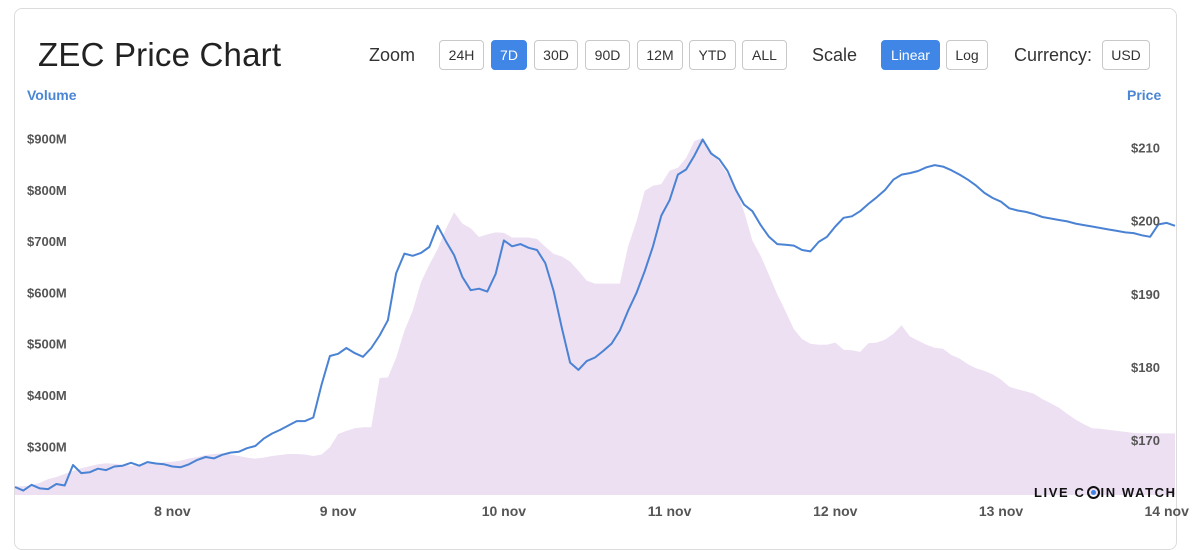  Describe the element at coordinates (1167, 511) in the screenshot. I see `x-tick-label: 14 nov` at that location.